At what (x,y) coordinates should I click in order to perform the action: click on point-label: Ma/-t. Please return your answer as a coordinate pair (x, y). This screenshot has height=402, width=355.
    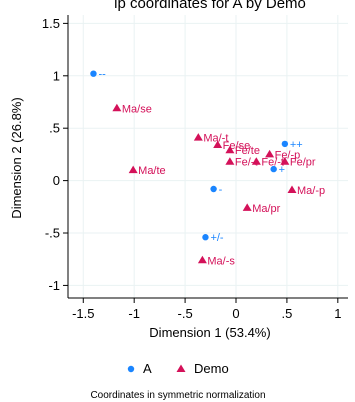
    Looking at the image, I should click on (215, 139).